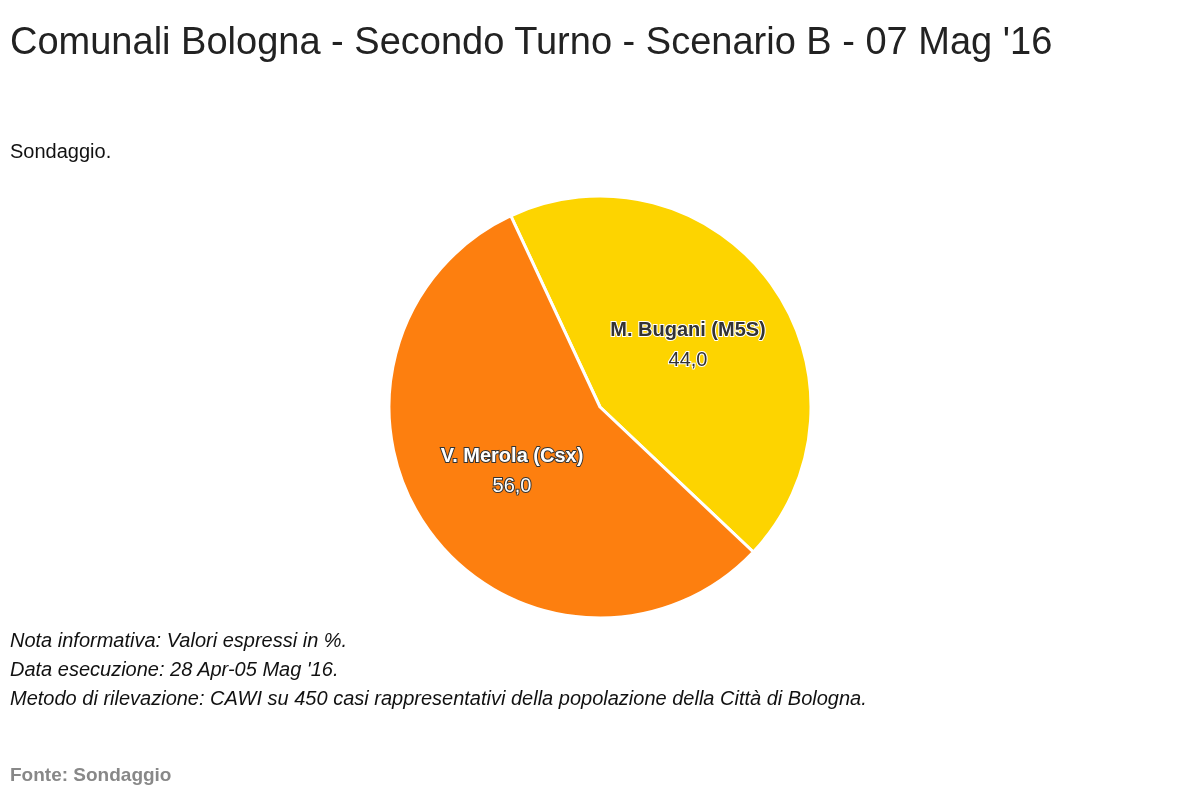 This screenshot has height=800, width=1200. What do you see at coordinates (688, 328) in the screenshot?
I see `slice-label: M. Bugani (M5S)` at bounding box center [688, 328].